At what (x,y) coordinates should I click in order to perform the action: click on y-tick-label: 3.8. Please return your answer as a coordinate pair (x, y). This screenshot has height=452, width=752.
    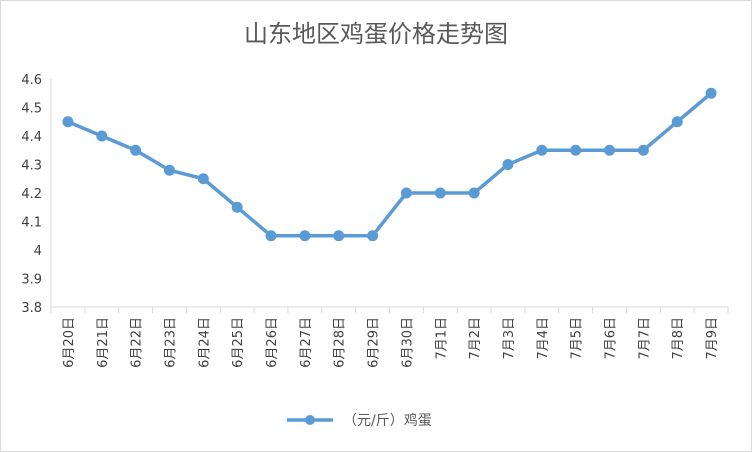
    Looking at the image, I should click on (31, 308).